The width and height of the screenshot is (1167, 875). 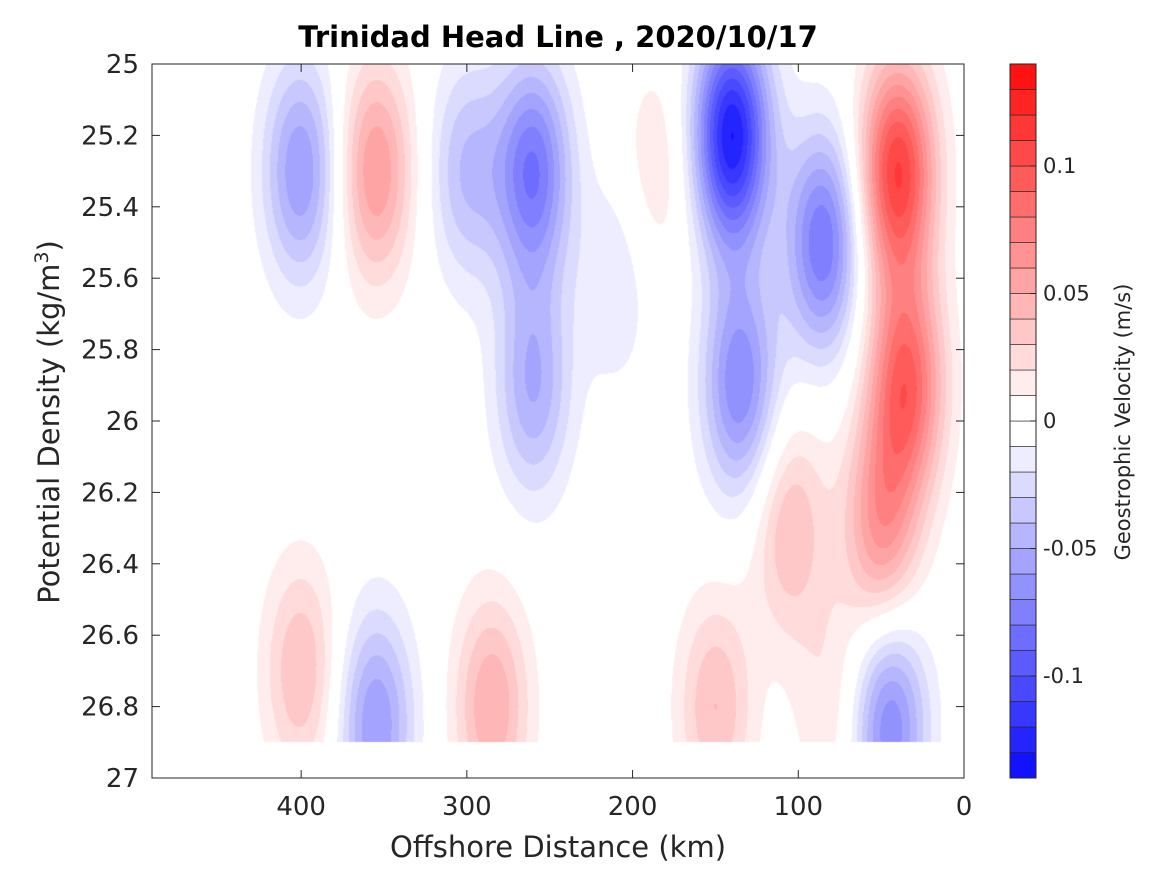 I want to click on x-tick-label: 200, so click(x=633, y=807).